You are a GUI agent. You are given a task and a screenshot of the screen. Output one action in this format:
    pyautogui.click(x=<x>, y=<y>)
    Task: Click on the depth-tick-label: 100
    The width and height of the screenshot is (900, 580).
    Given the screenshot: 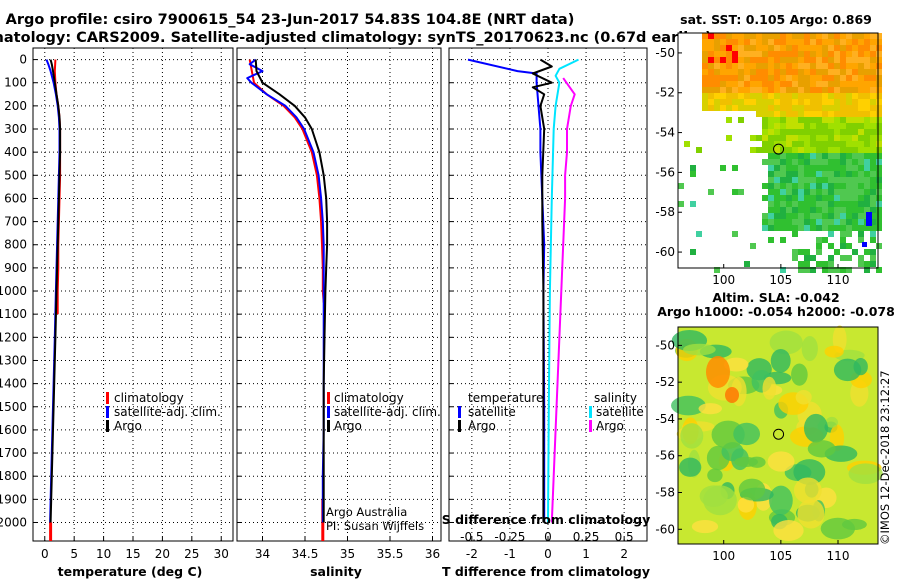 What is the action you would take?
    pyautogui.click(x=15, y=83)
    